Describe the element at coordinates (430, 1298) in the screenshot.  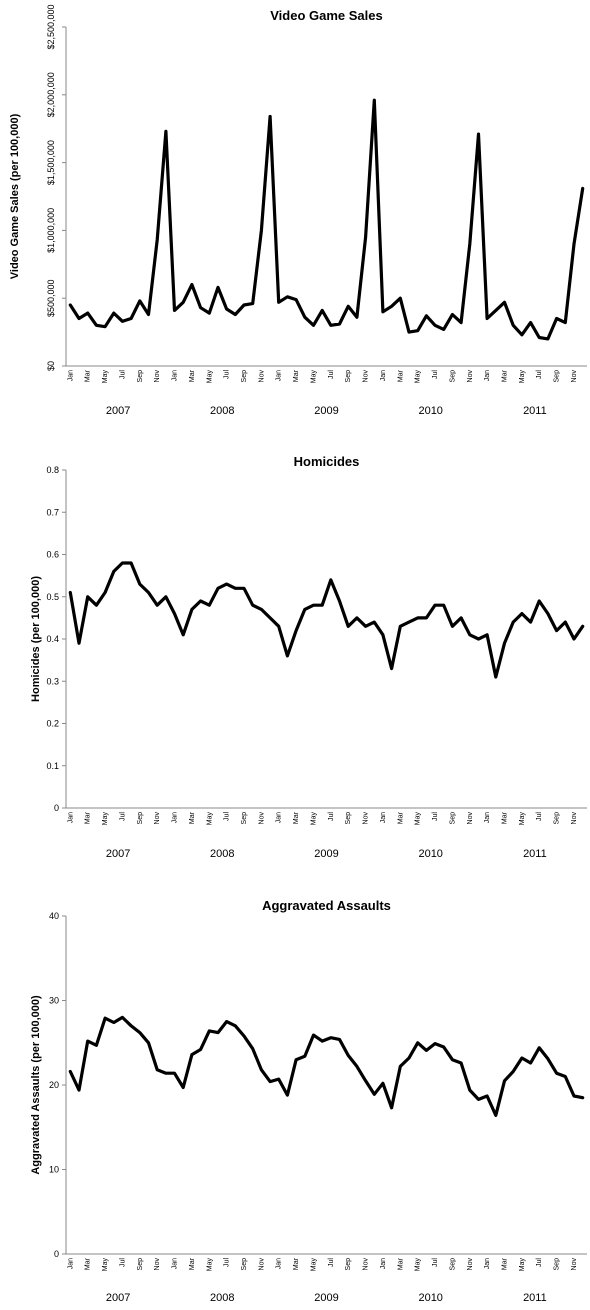
I see `aggravated-assaults-year-label: 2010` at that location.